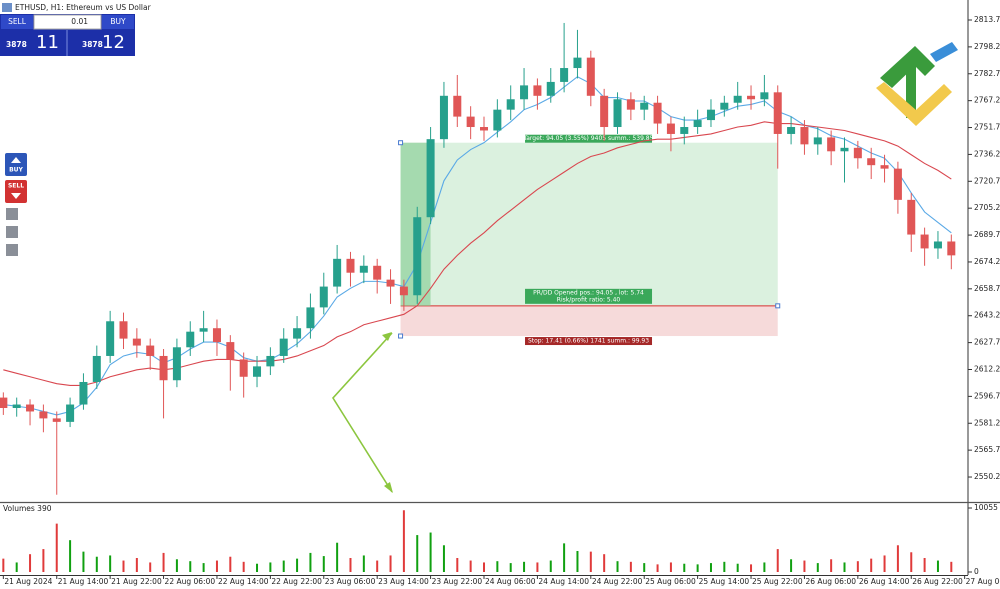 The image size is (1000, 589). I want to click on buy-label: BUY, so click(118, 21).